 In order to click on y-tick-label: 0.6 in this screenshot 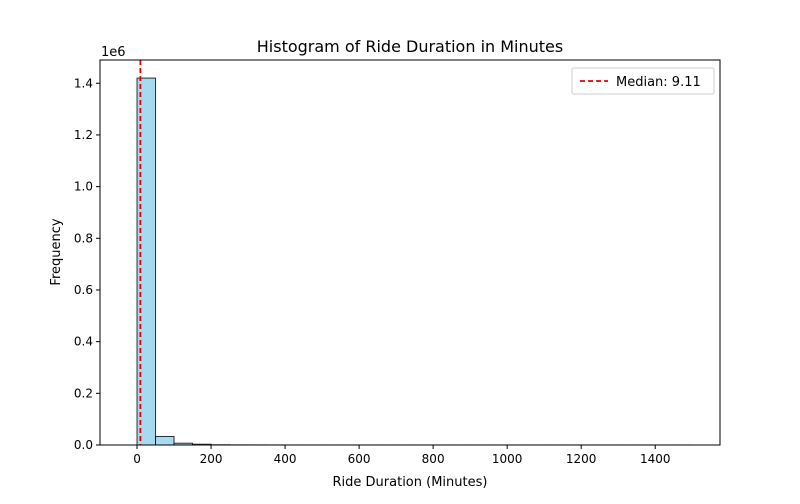, I will do `click(83, 290)`.